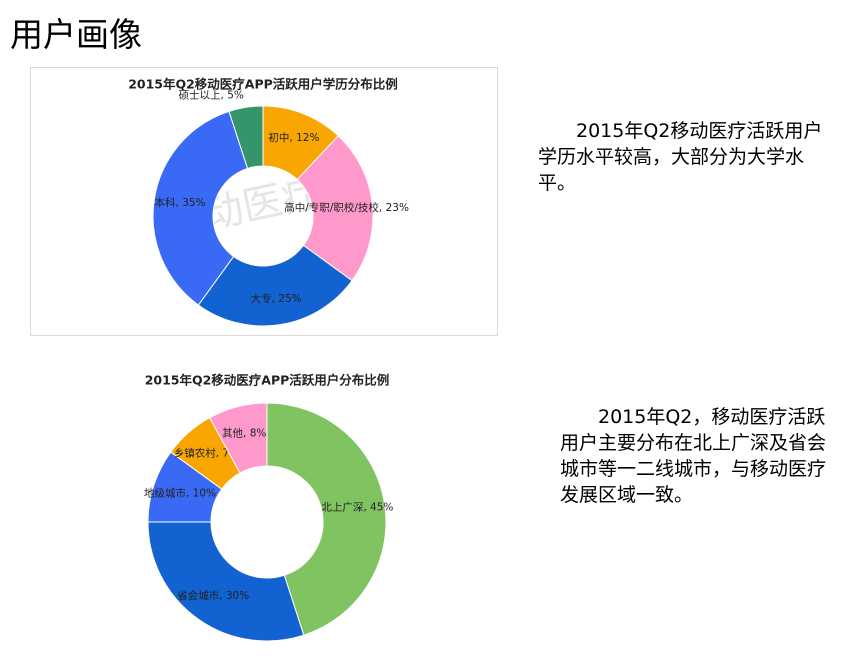 This screenshot has width=848, height=656. I want to click on slice: 硕士以上, so click(246, 137).